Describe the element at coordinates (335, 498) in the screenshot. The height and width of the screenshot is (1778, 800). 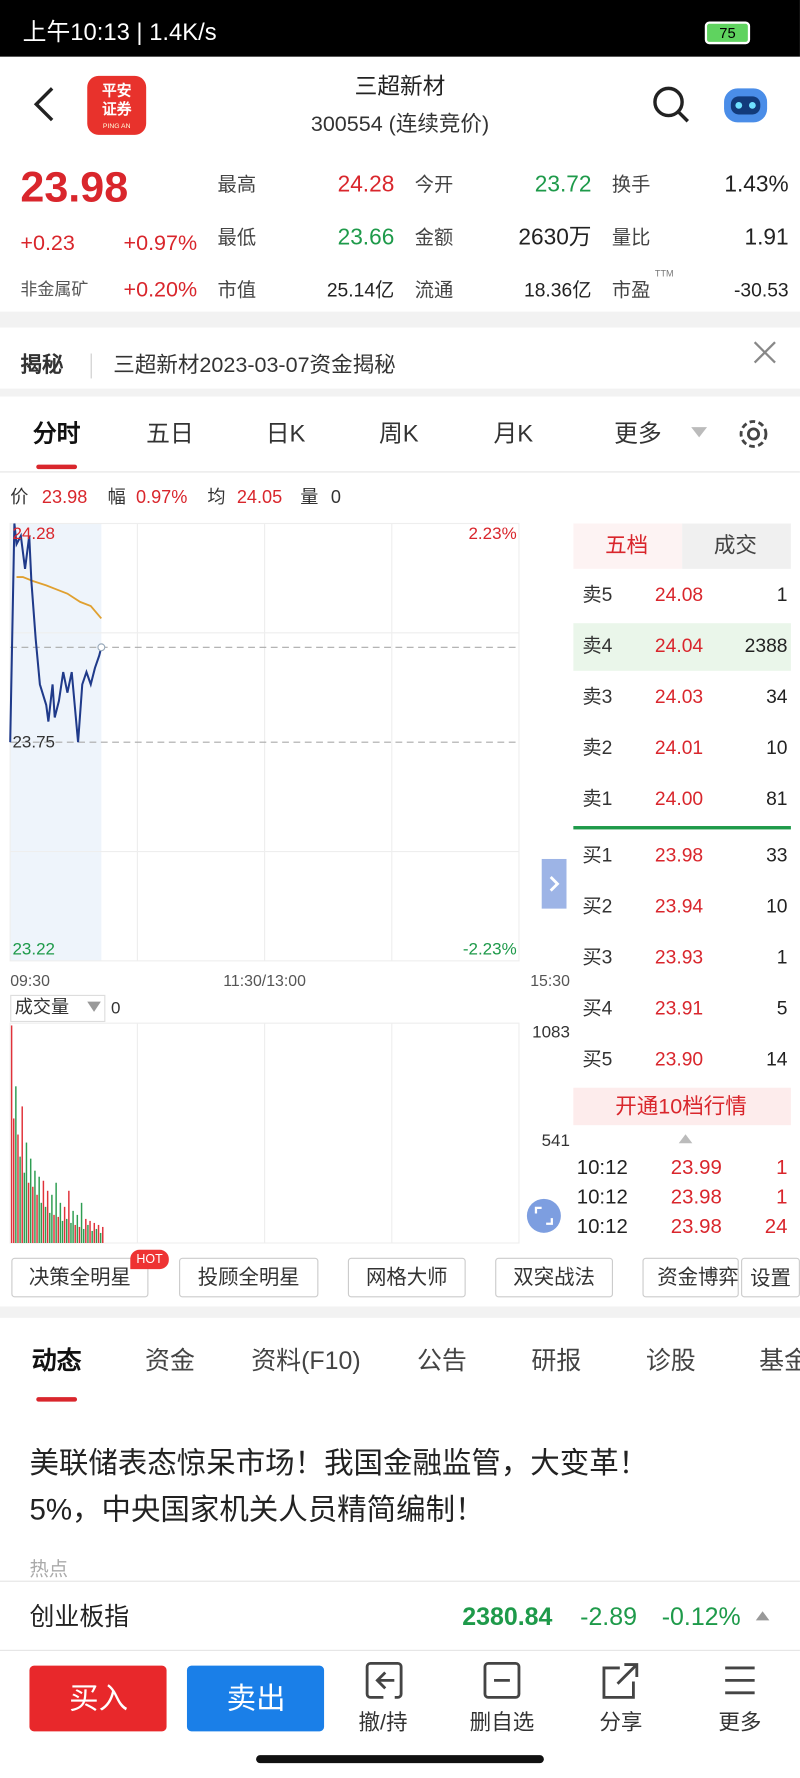
I see `info-item: 0` at that location.